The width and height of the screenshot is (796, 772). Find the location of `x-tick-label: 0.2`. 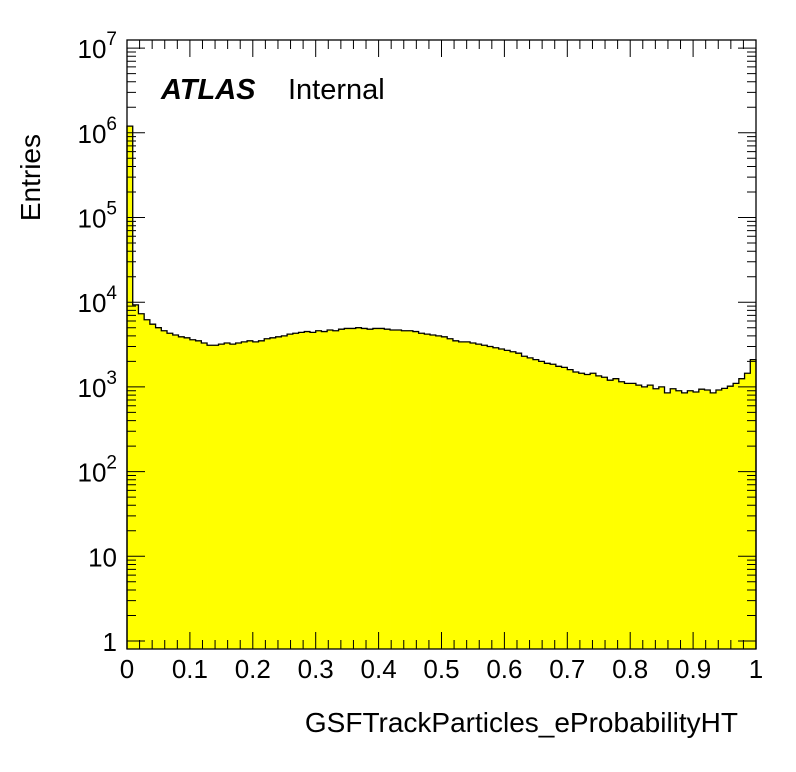

x-tick-label: 0.2 is located at coordinates (253, 669).